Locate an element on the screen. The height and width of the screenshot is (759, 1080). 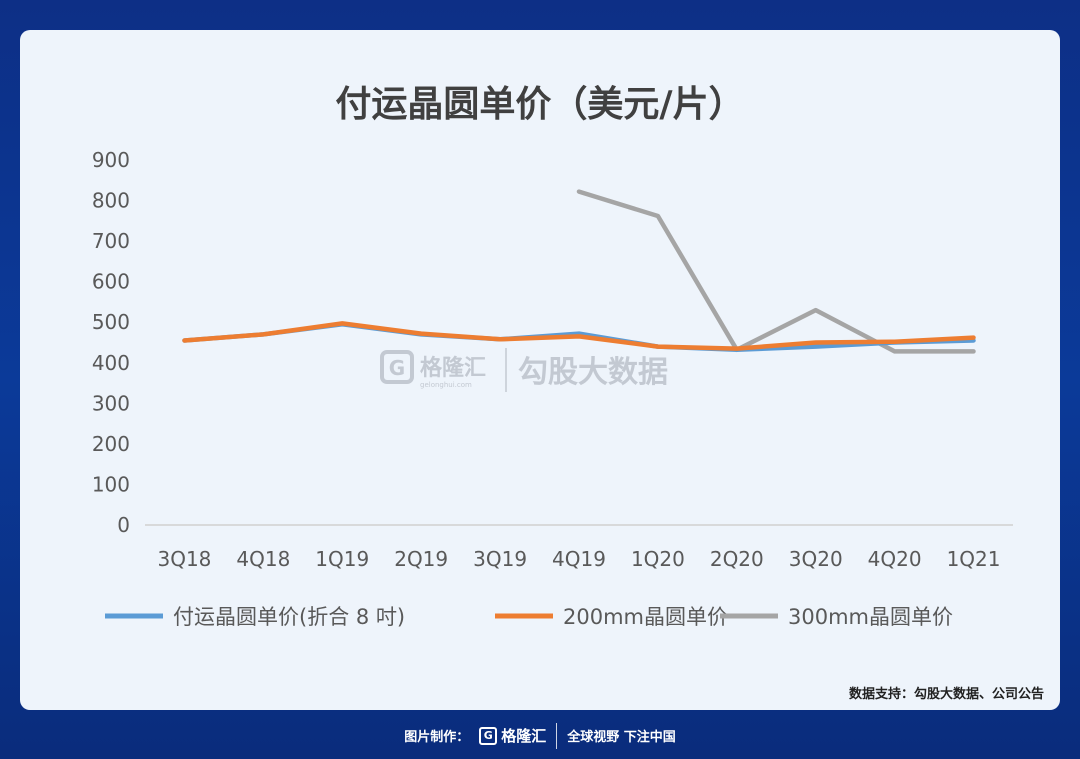
y-tick-label: 100 is located at coordinates (111, 484).